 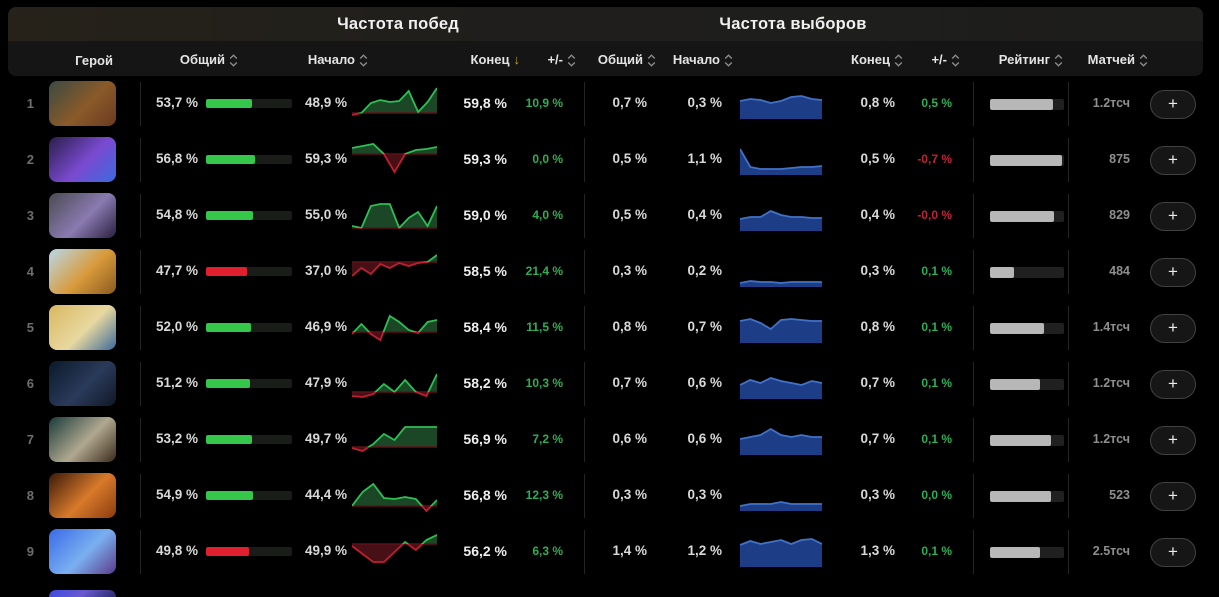 What do you see at coordinates (863, 60) in the screenshot?
I see `column-header-pick-end: Конец` at bounding box center [863, 60].